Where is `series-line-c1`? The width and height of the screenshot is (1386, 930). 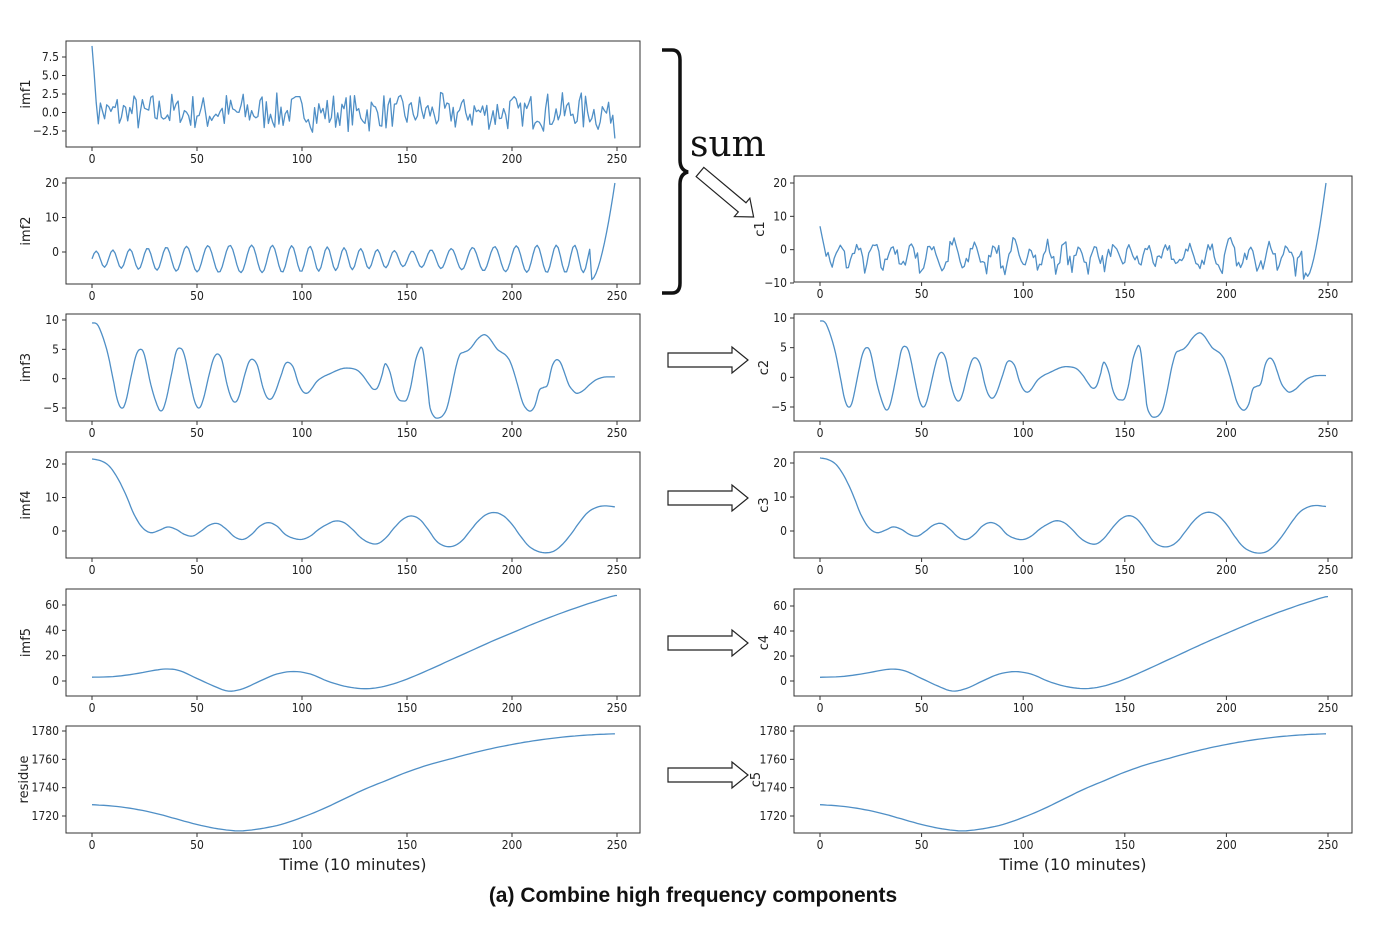
series-line-c1 is located at coordinates (1073, 231).